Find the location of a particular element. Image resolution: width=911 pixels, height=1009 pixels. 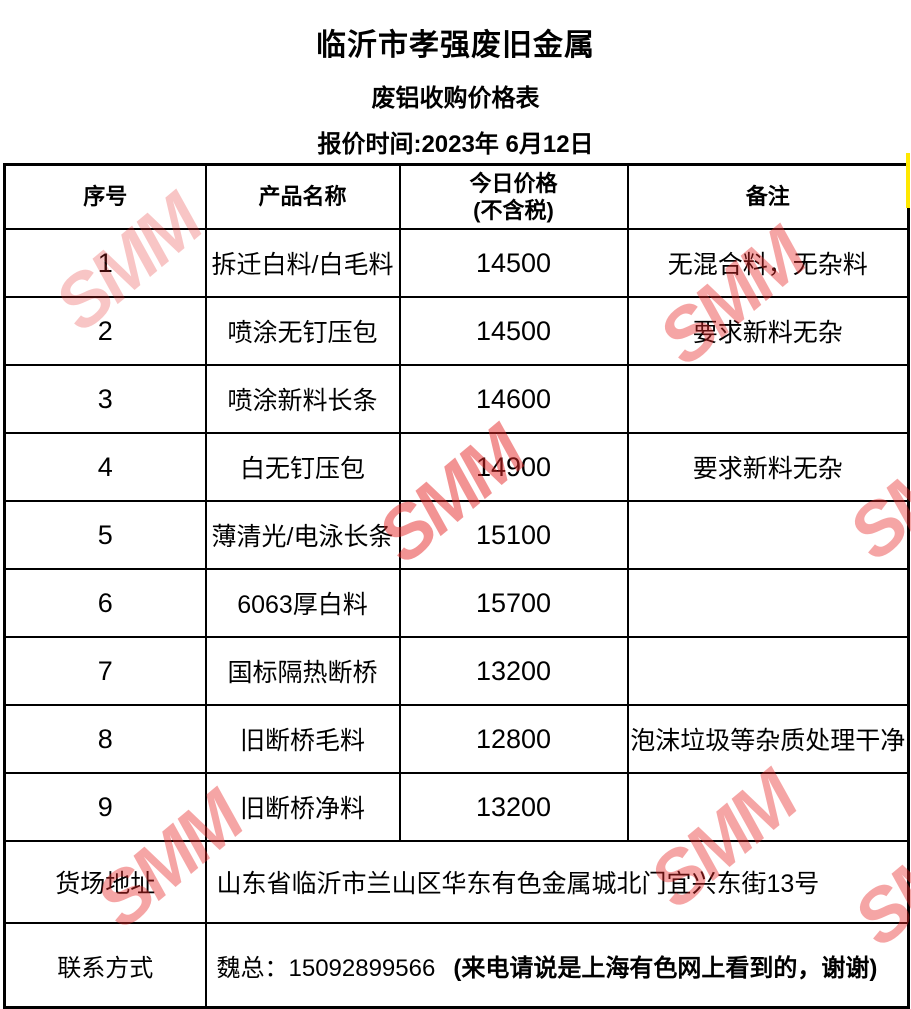

cell-no: 8 is located at coordinates (105, 739).